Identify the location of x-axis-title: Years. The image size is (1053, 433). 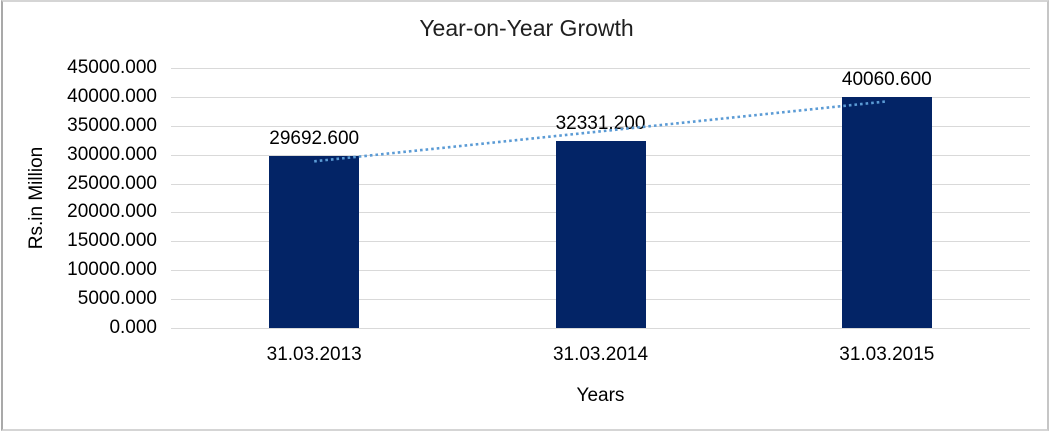
(600, 395).